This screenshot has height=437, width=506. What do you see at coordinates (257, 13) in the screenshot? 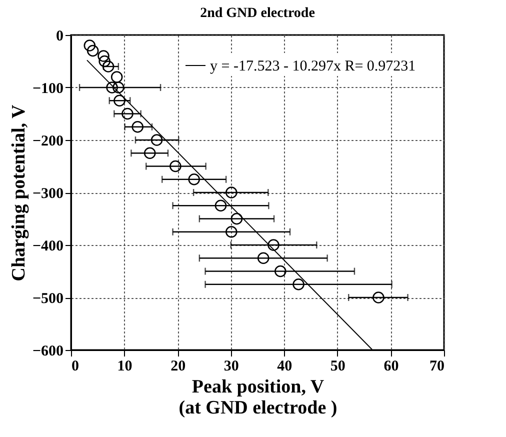
I see `chart-title: 2nd GND electrode` at bounding box center [257, 13].